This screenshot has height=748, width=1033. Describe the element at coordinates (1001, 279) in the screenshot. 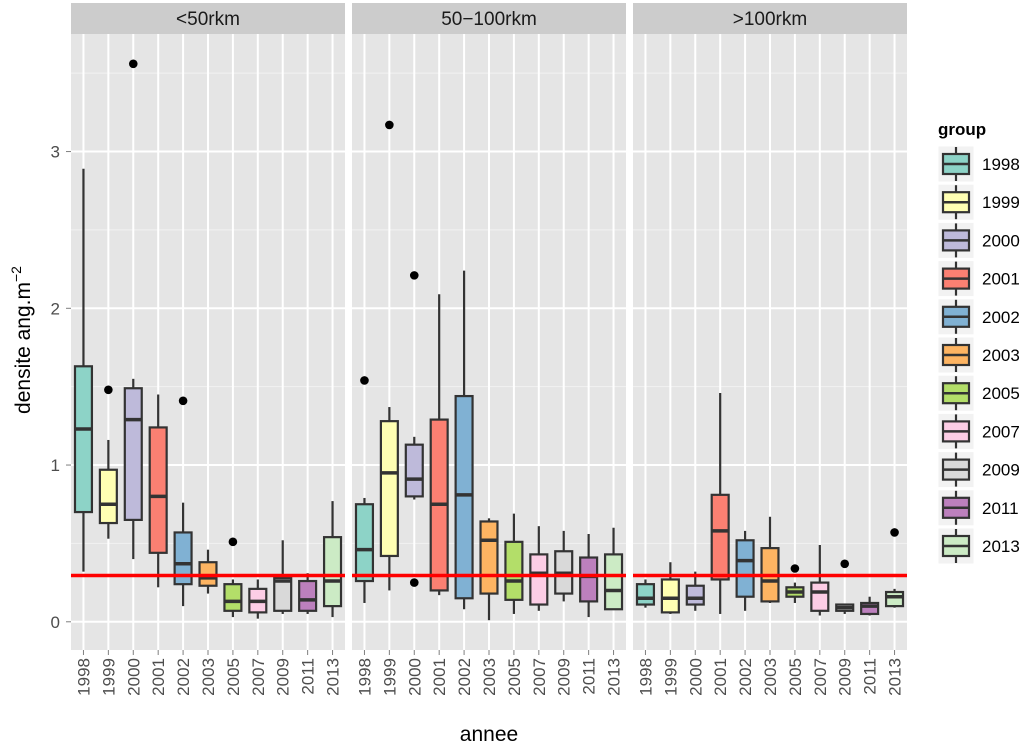

I see `legend-label: 2001` at that location.